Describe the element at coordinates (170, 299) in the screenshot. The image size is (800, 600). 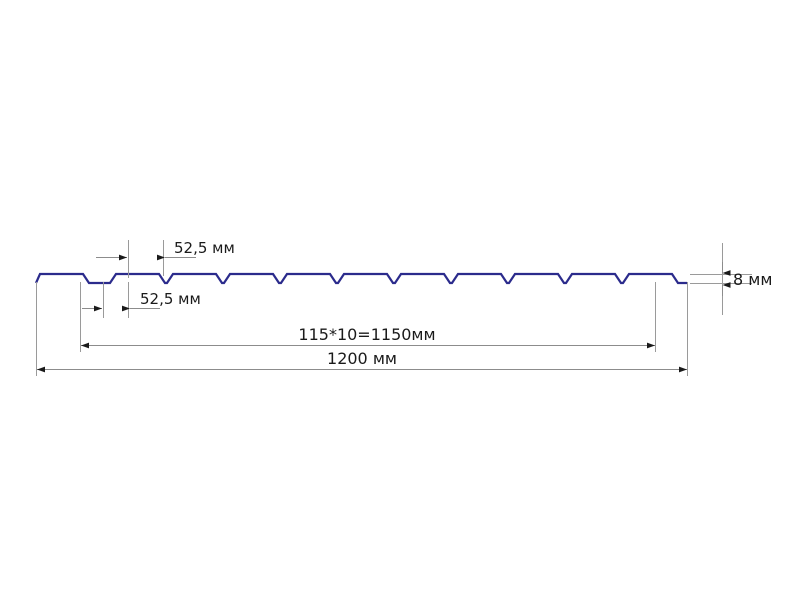
I see `label-pitch-bottom: 52,5 мм` at that location.